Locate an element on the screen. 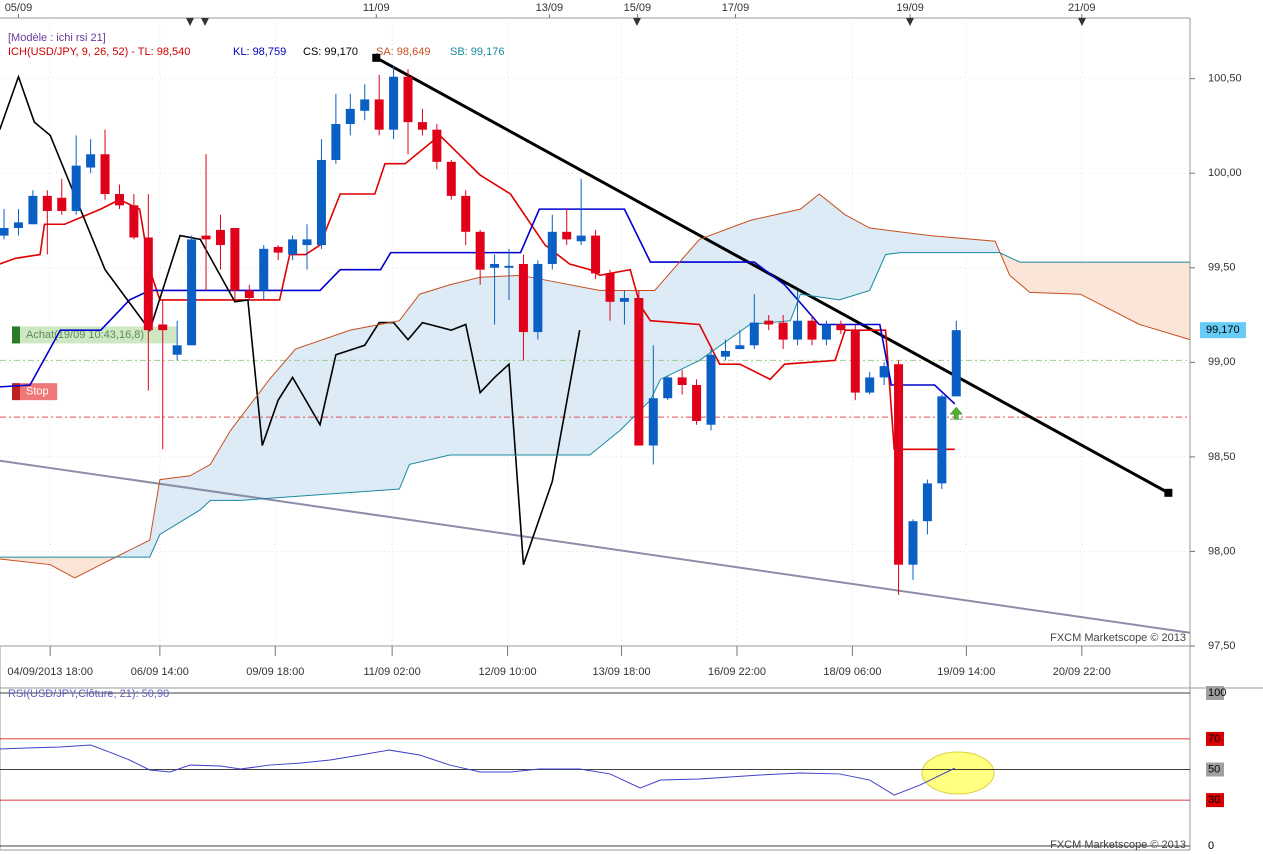 The height and width of the screenshot is (854, 1263). y-tick-label: 97,50 is located at coordinates (1222, 646).